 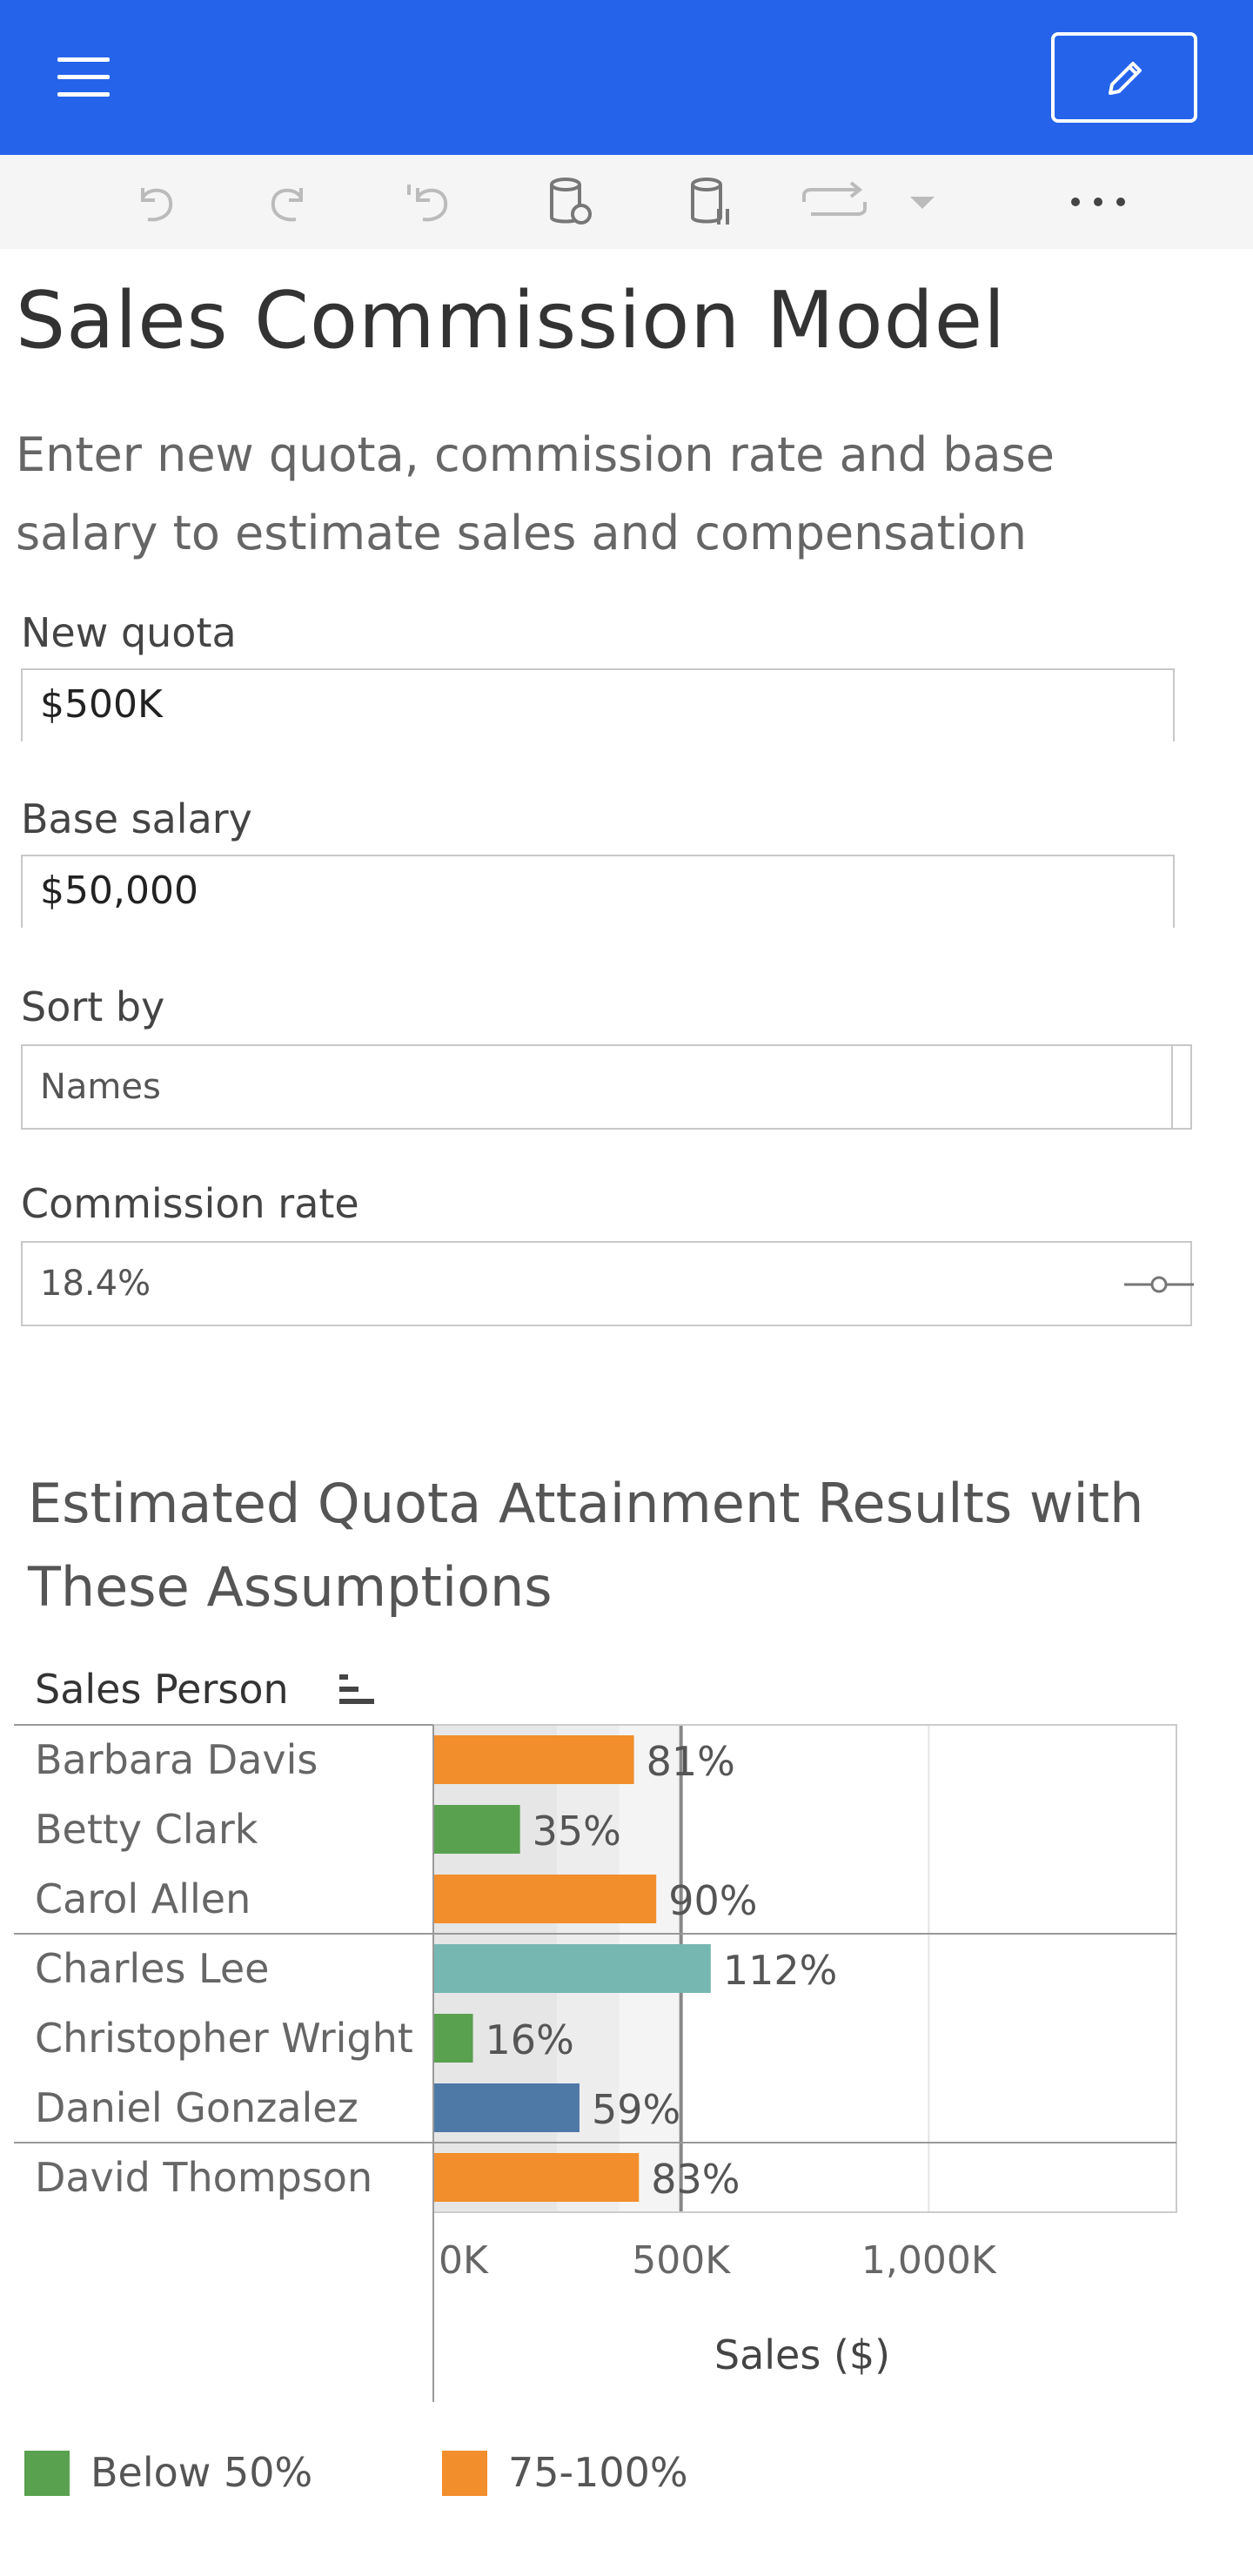 What do you see at coordinates (289, 202) in the screenshot?
I see `redo-icon` at bounding box center [289, 202].